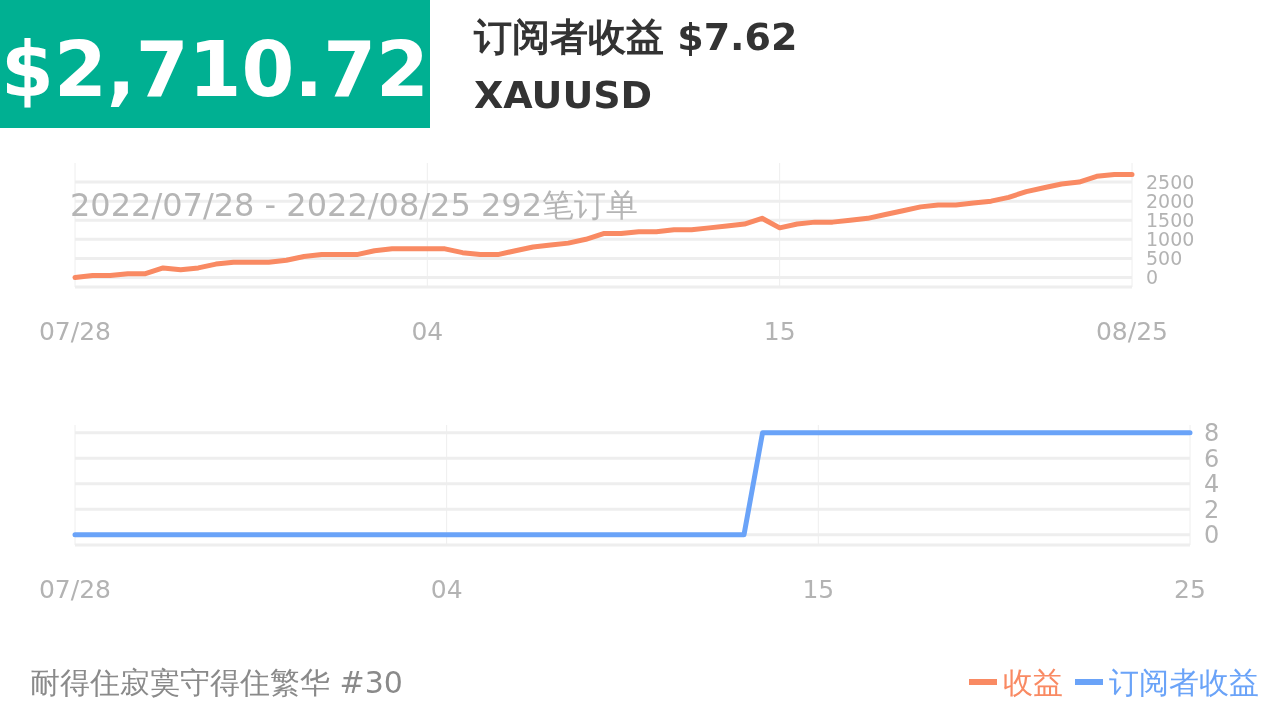 This screenshot has width=1266, height=719. Describe the element at coordinates (1212, 535) in the screenshot. I see `y-tick-label: 0` at that location.